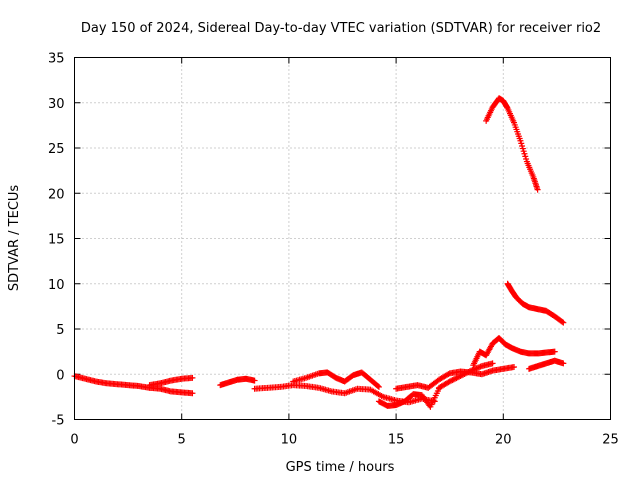 Image resolution: width=640 pixels, height=480 pixels. I want to click on x-tick-label: 20, so click(503, 440).